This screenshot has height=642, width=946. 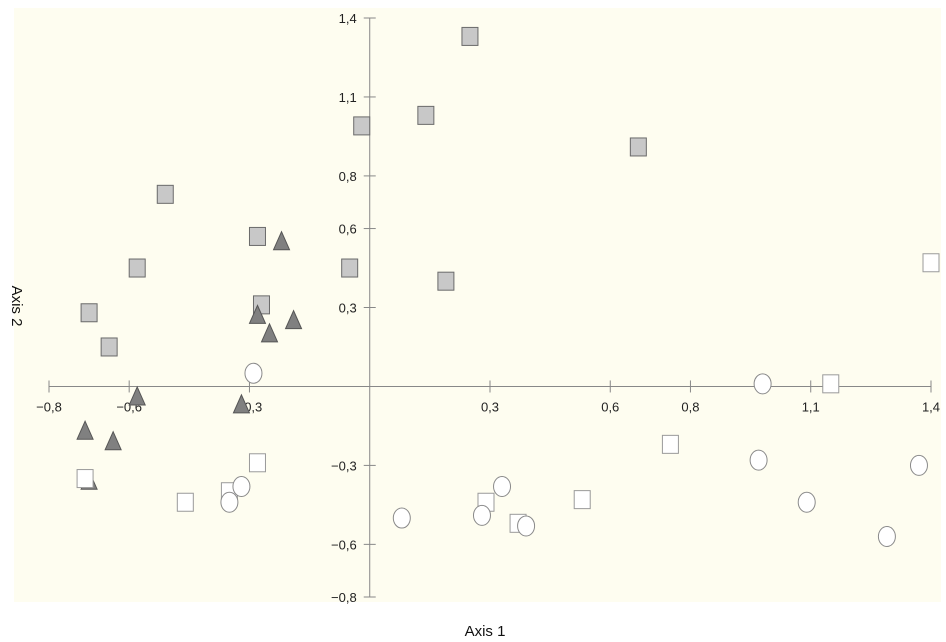 What do you see at coordinates (49, 406) in the screenshot?
I see `x-tick-label: −0,8` at bounding box center [49, 406].